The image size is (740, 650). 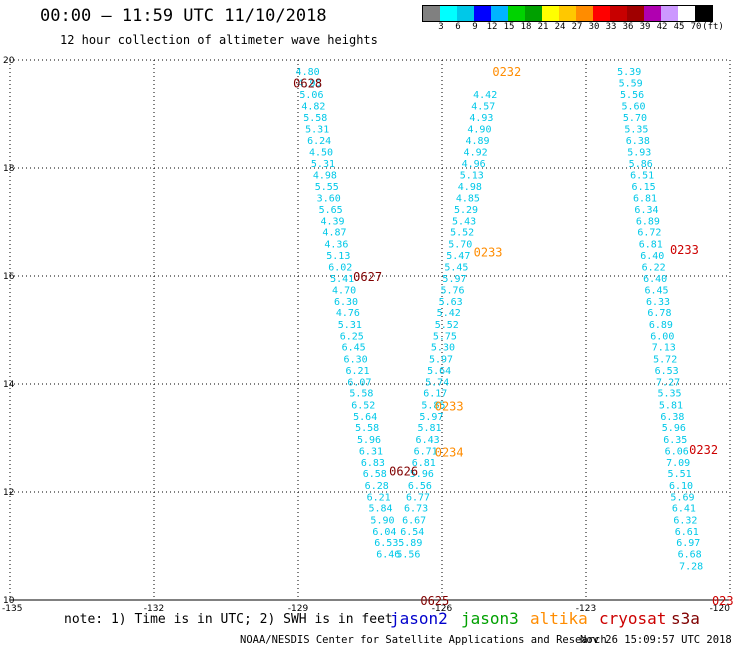 I want to click on data-point-label: 5.65, so click(x=331, y=210).